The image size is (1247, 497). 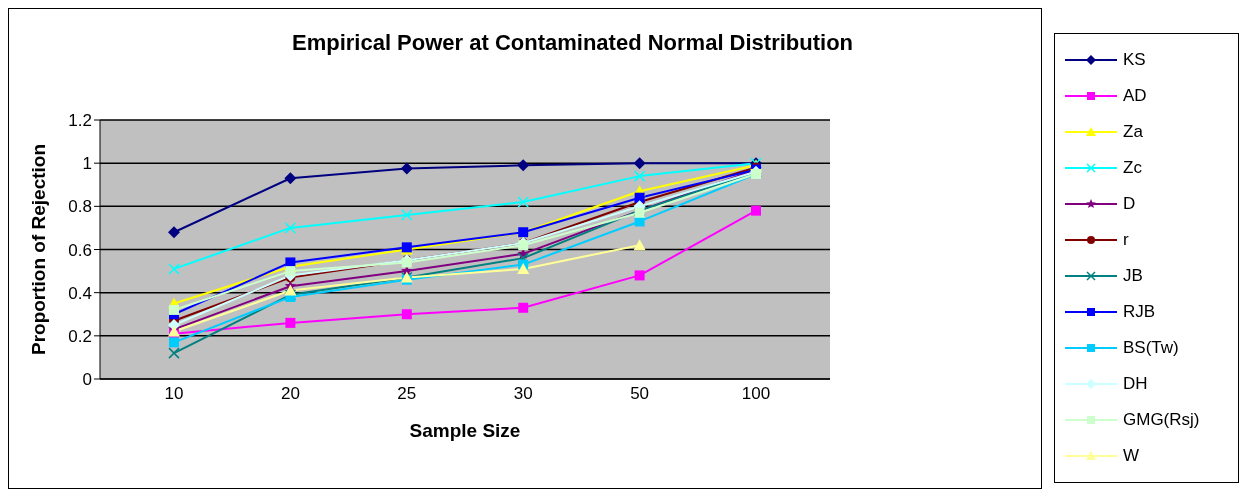 I want to click on legend-label: RJB, so click(x=1139, y=312).